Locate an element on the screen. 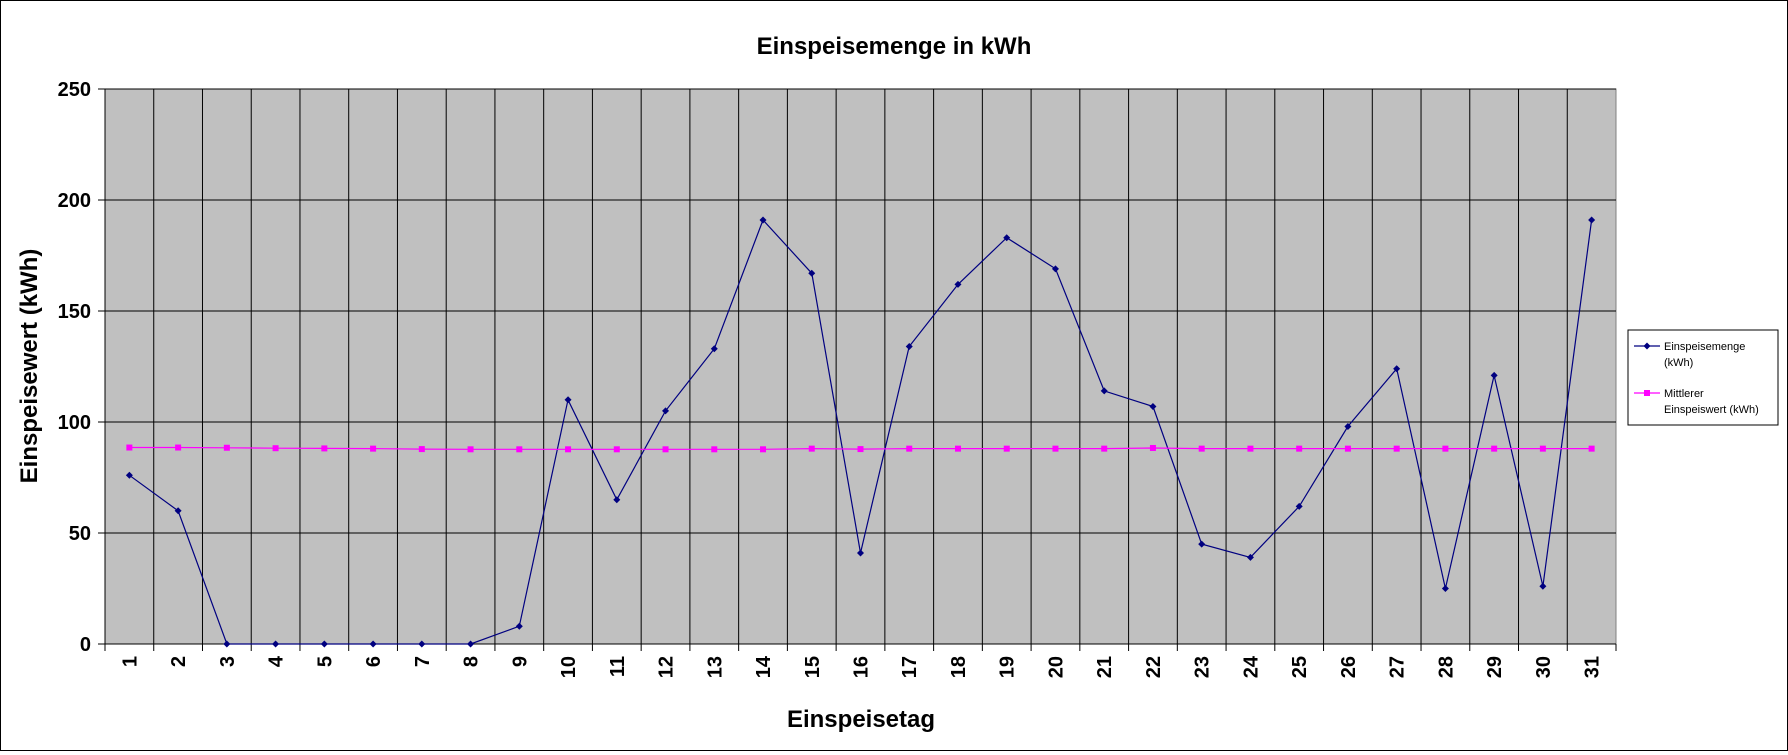 Image resolution: width=1788 pixels, height=755 pixels. x-axis-title: Einspeisetag is located at coordinates (861, 719).